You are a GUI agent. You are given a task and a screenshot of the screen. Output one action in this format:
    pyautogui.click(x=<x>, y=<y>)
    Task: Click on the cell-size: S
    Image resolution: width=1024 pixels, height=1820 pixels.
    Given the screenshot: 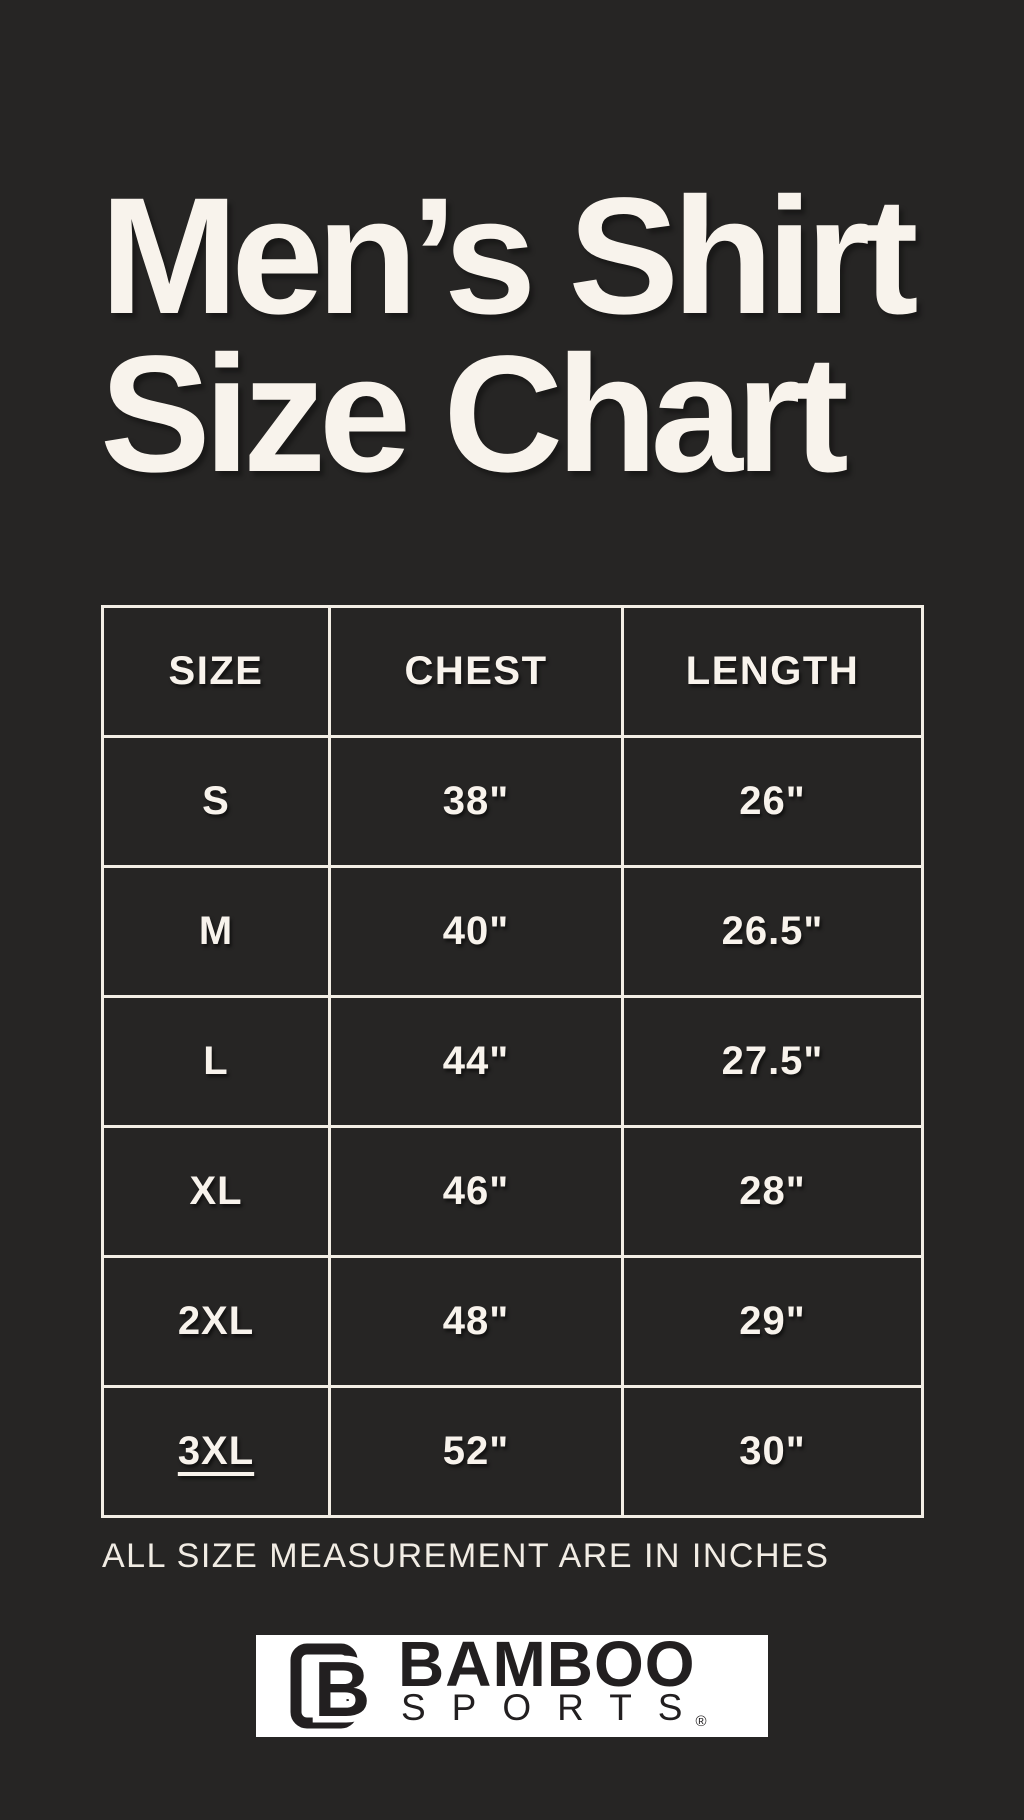 What is the action you would take?
    pyautogui.click(x=216, y=801)
    